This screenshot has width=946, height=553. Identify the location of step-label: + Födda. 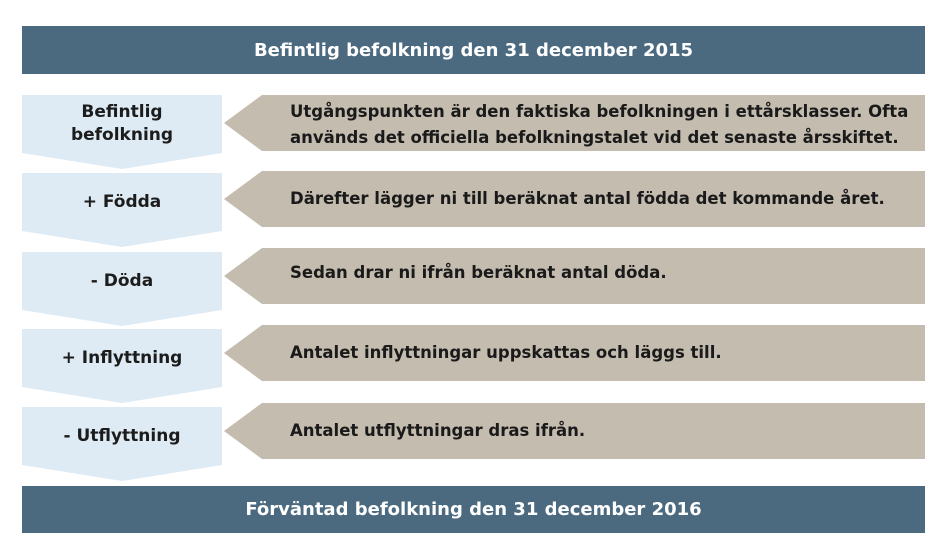
(122, 201).